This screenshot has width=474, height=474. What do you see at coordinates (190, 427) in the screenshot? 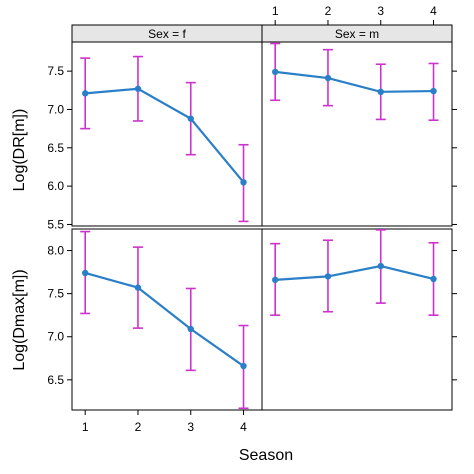
I see `x-tick-label-bottom-3: 3` at bounding box center [190, 427].